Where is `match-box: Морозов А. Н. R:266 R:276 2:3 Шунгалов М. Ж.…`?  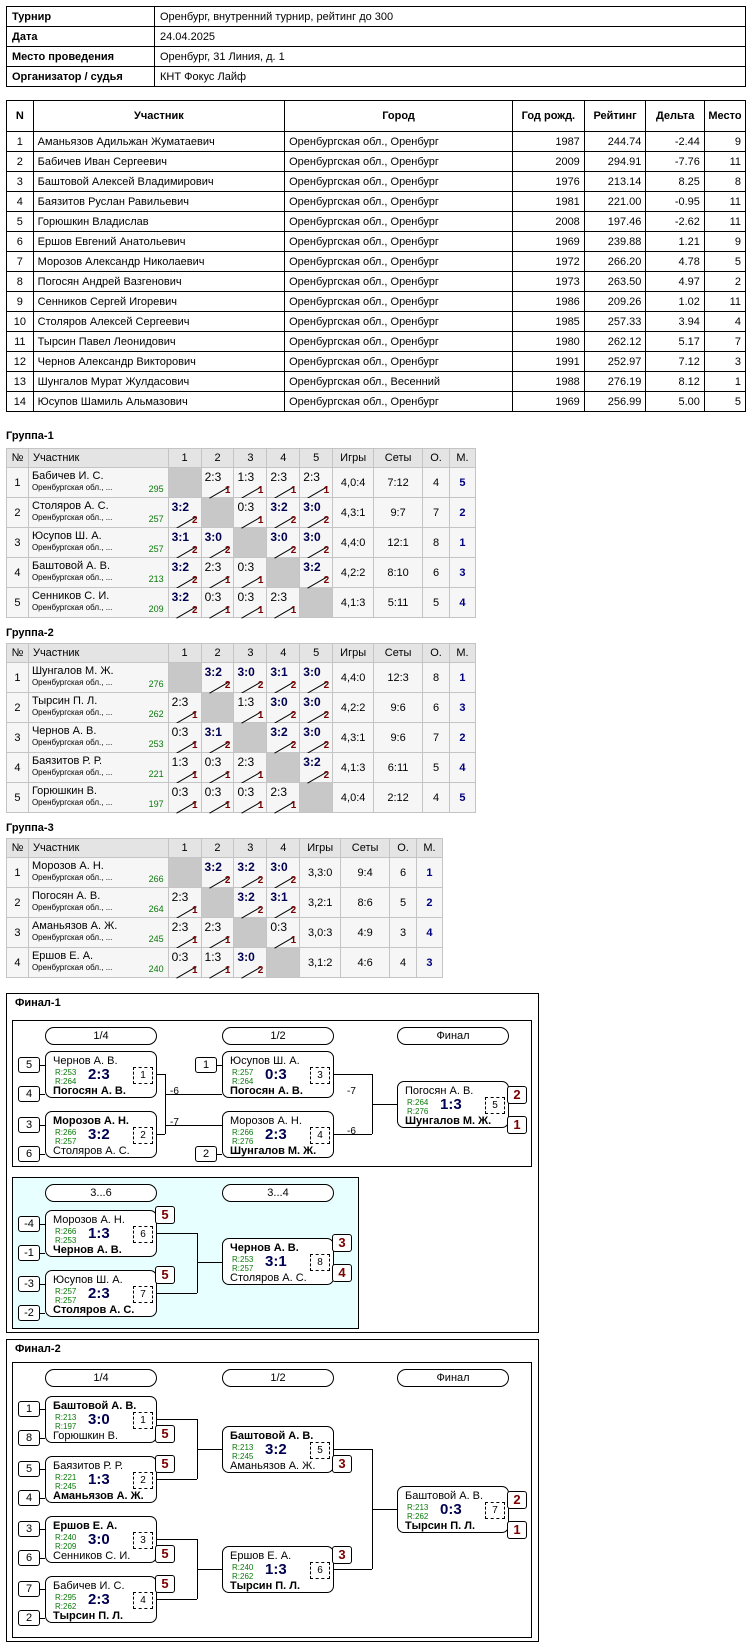
match-box: Морозов А. Н. R:266 R:276 2:3 Шунгалов М. Ж.… is located at coordinates (278, 1134).